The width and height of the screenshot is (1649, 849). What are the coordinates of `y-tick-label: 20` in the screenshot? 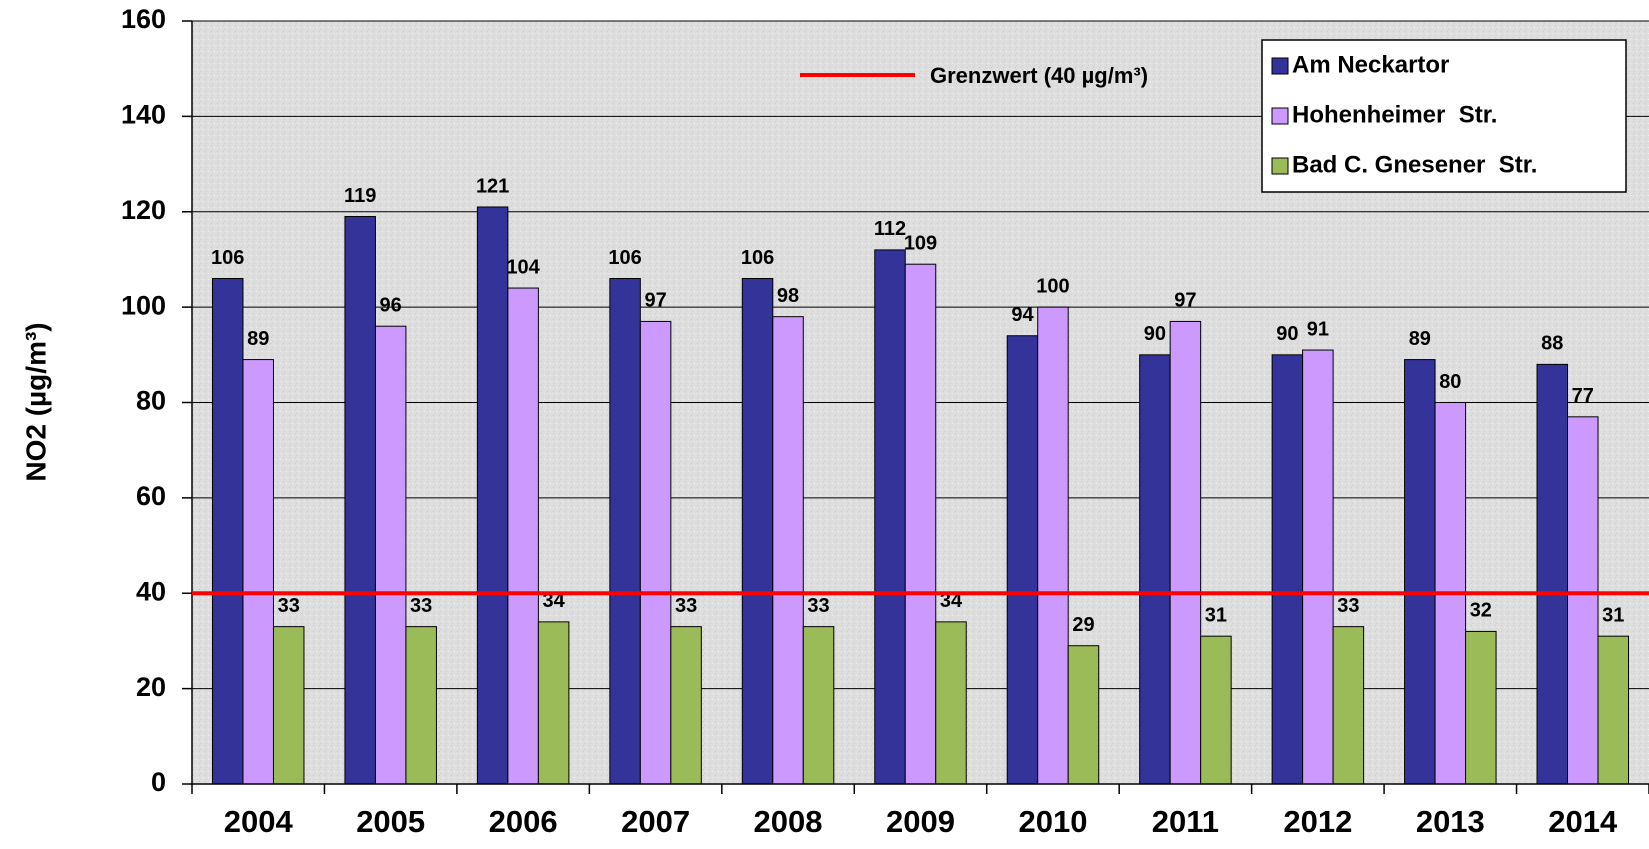 It's located at (151, 687).